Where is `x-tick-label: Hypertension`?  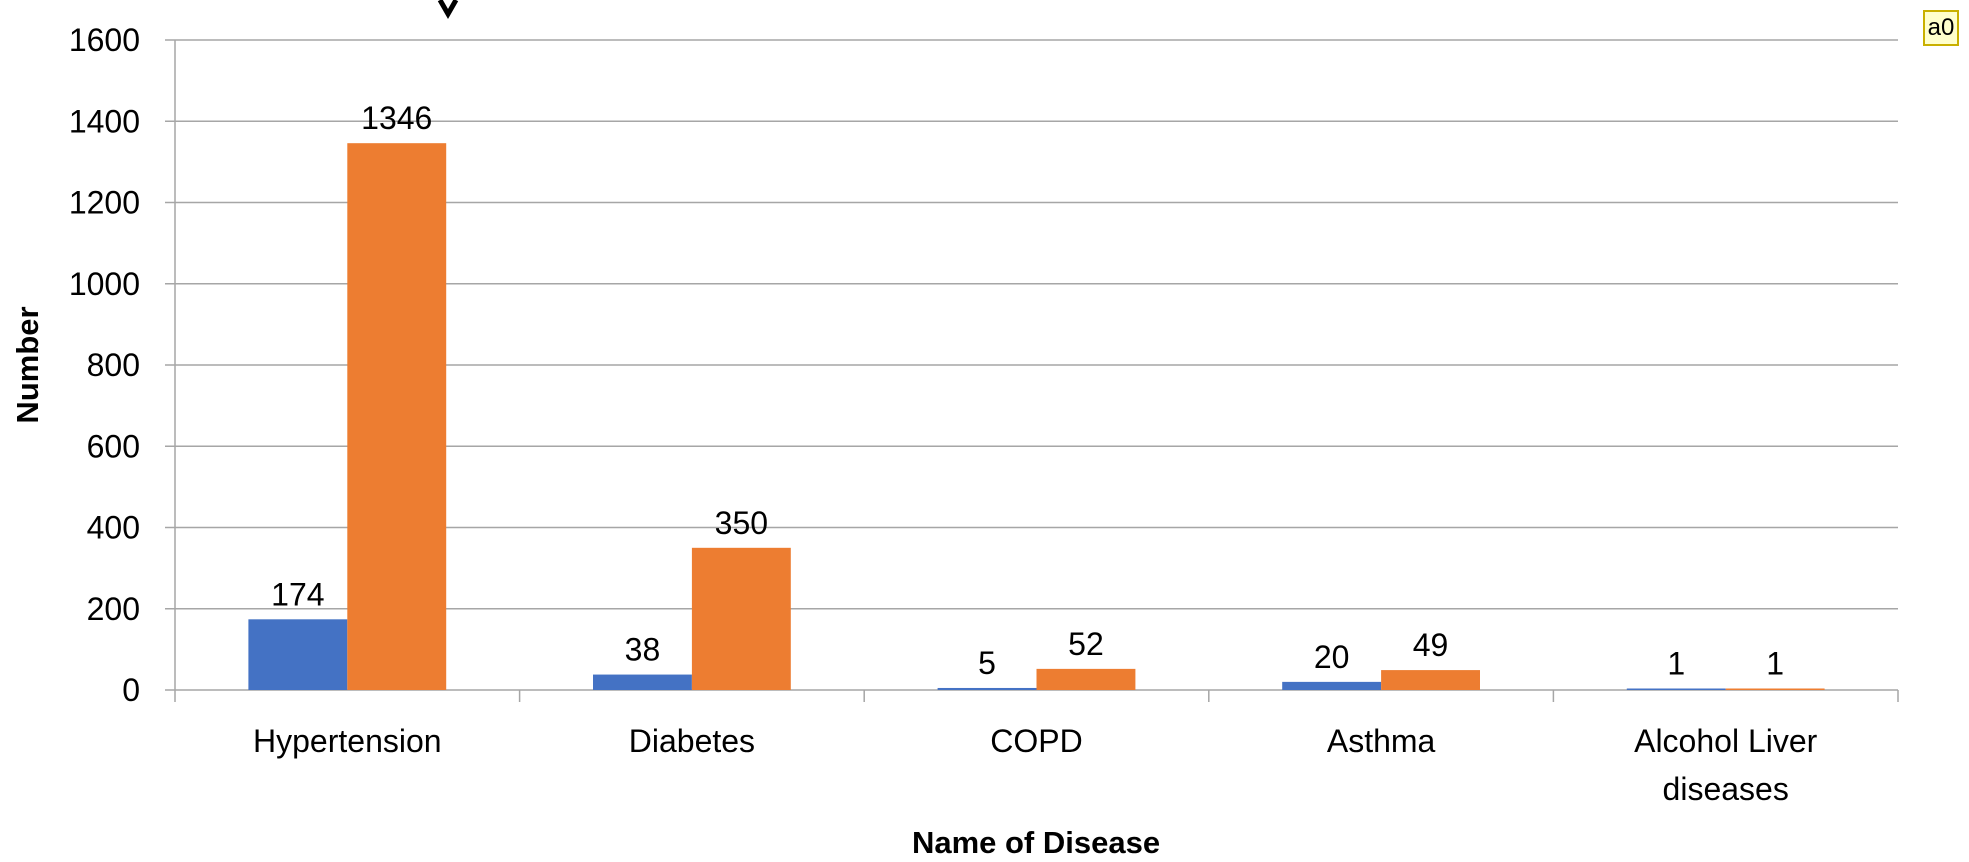 x-tick-label: Hypertension is located at coordinates (347, 741).